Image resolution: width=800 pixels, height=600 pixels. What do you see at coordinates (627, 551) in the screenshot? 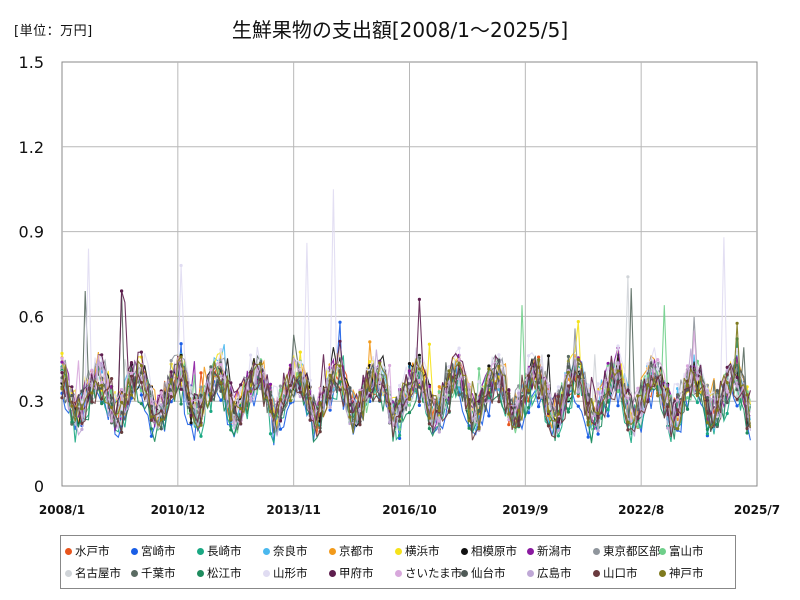
I see `legend-item: 東京都区部` at bounding box center [627, 551].